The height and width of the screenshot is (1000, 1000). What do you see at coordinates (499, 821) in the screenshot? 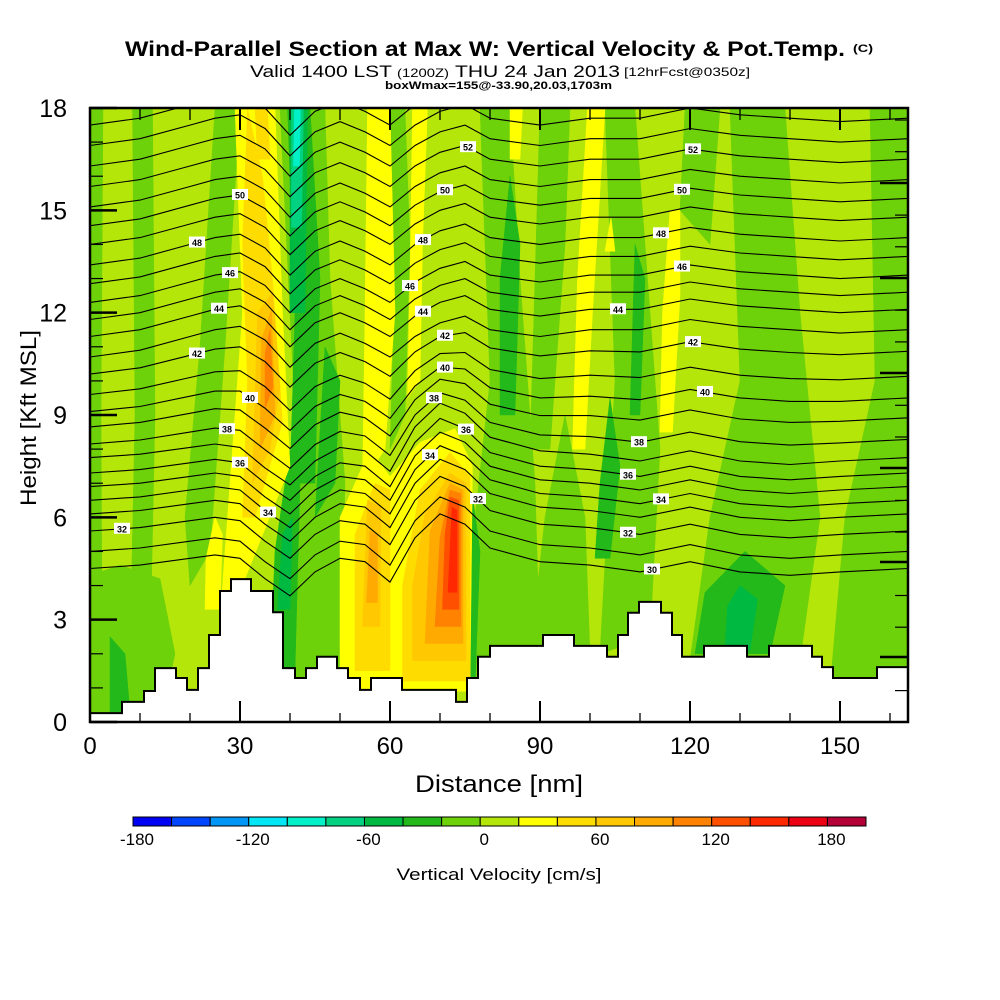
I see `colorbar` at bounding box center [499, 821].